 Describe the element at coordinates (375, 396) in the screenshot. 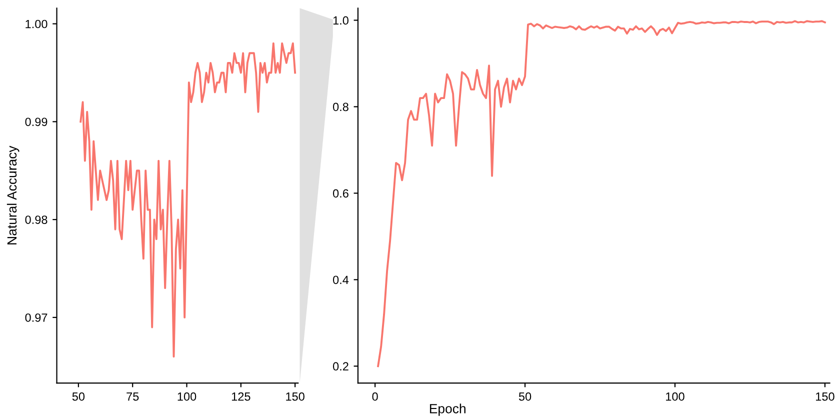

I see `x-tick-label: 0` at that location.